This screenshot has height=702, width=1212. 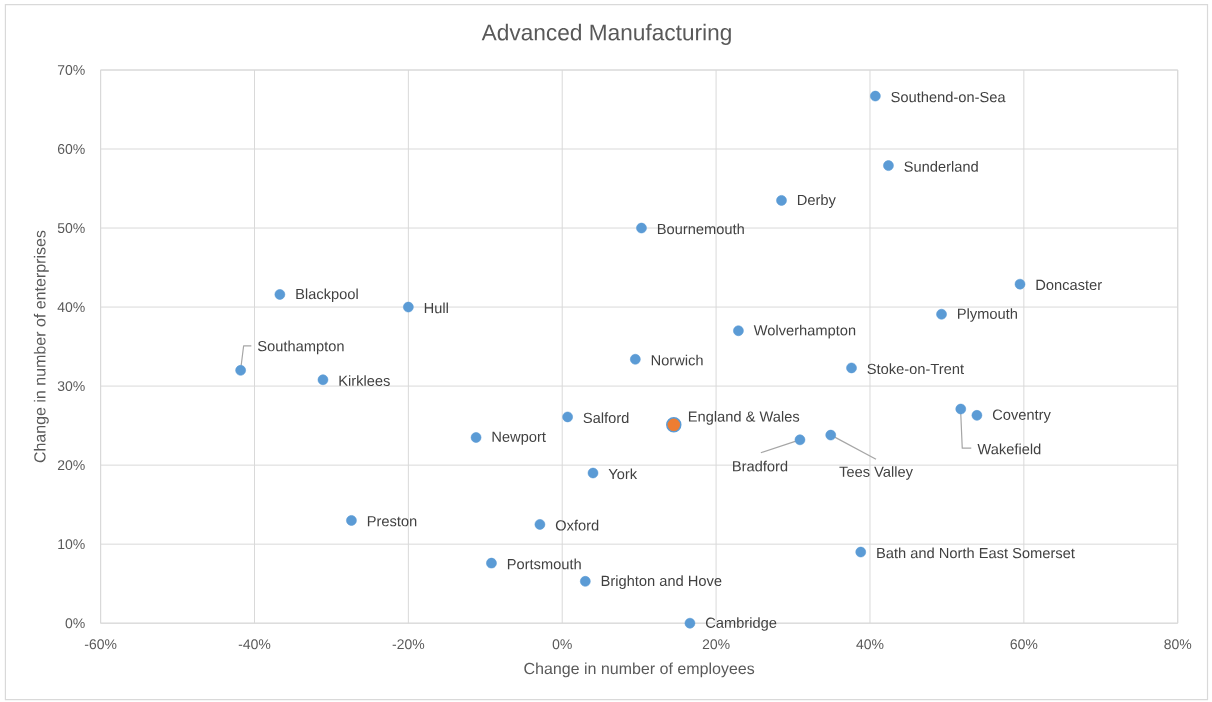 I want to click on annotation: Kirklees, so click(x=364, y=380).